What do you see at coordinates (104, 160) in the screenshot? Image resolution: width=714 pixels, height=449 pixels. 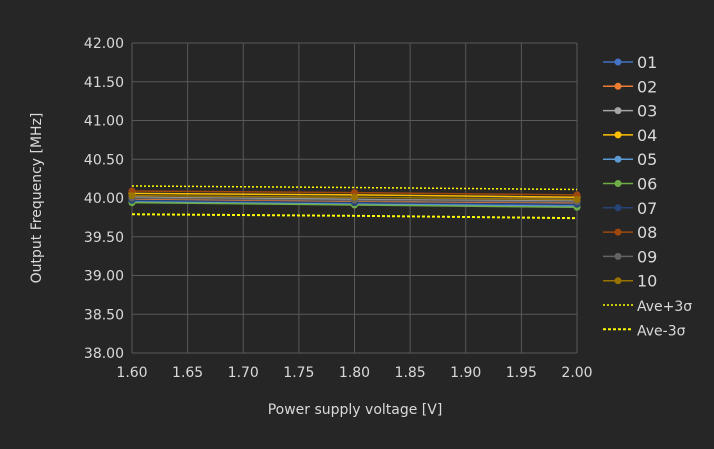 I see `y-tick-label: 40.50` at bounding box center [104, 160].